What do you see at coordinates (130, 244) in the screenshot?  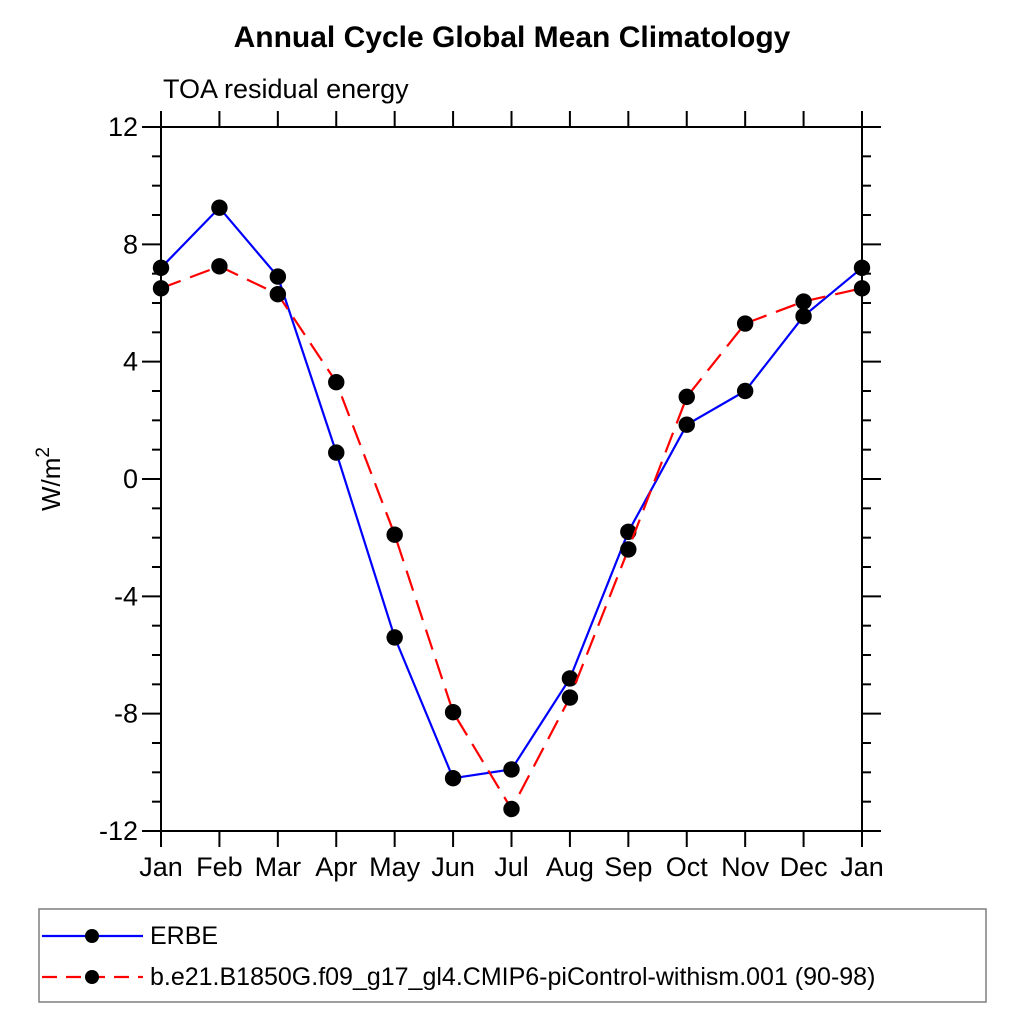 I see `y-tick-label: 8` at bounding box center [130, 244].